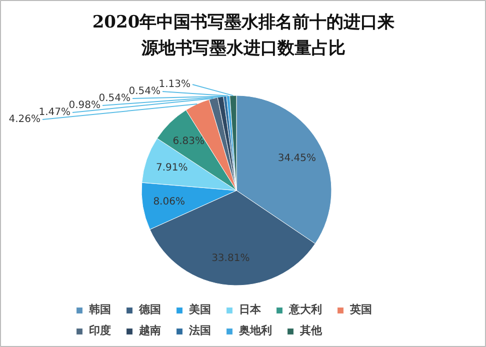 This screenshot has width=486, height=347. I want to click on data-label: 33.81%, so click(231, 258).